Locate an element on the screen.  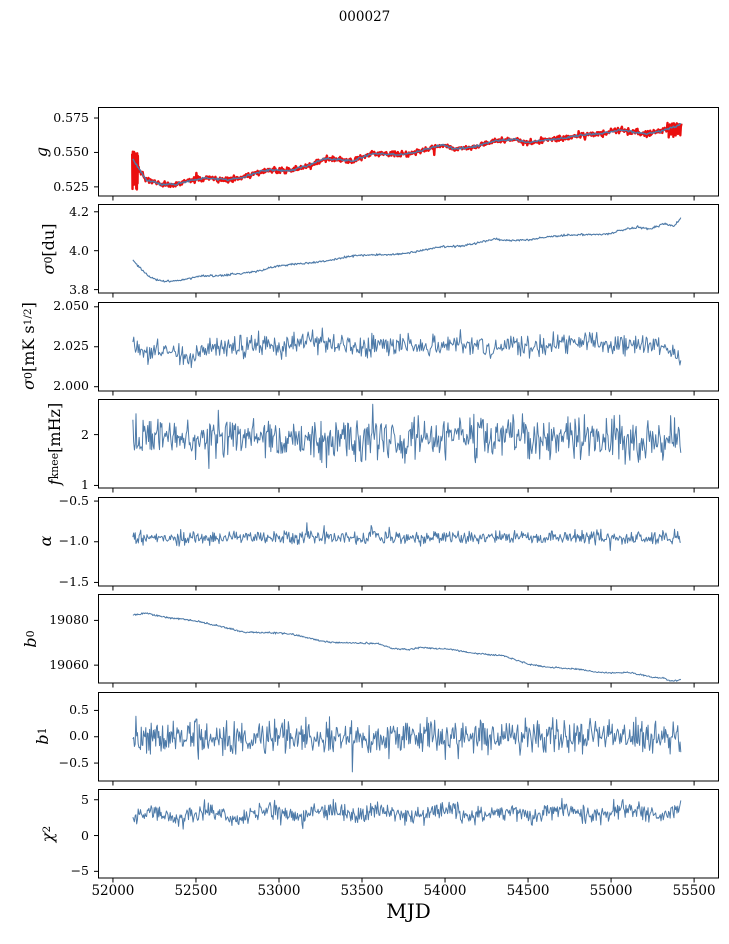
plot-area-fknee is located at coordinates (406, 446).